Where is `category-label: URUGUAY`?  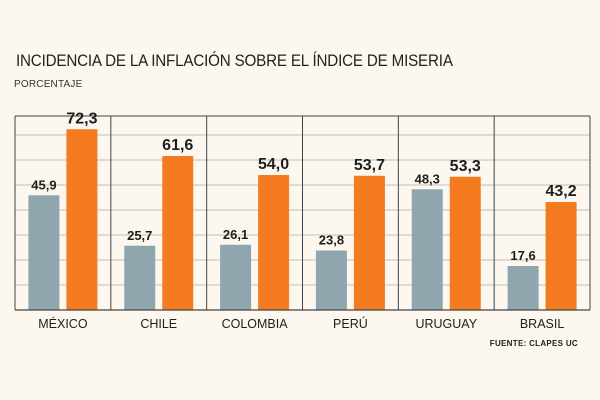 category-label: URUGUAY is located at coordinates (446, 324).